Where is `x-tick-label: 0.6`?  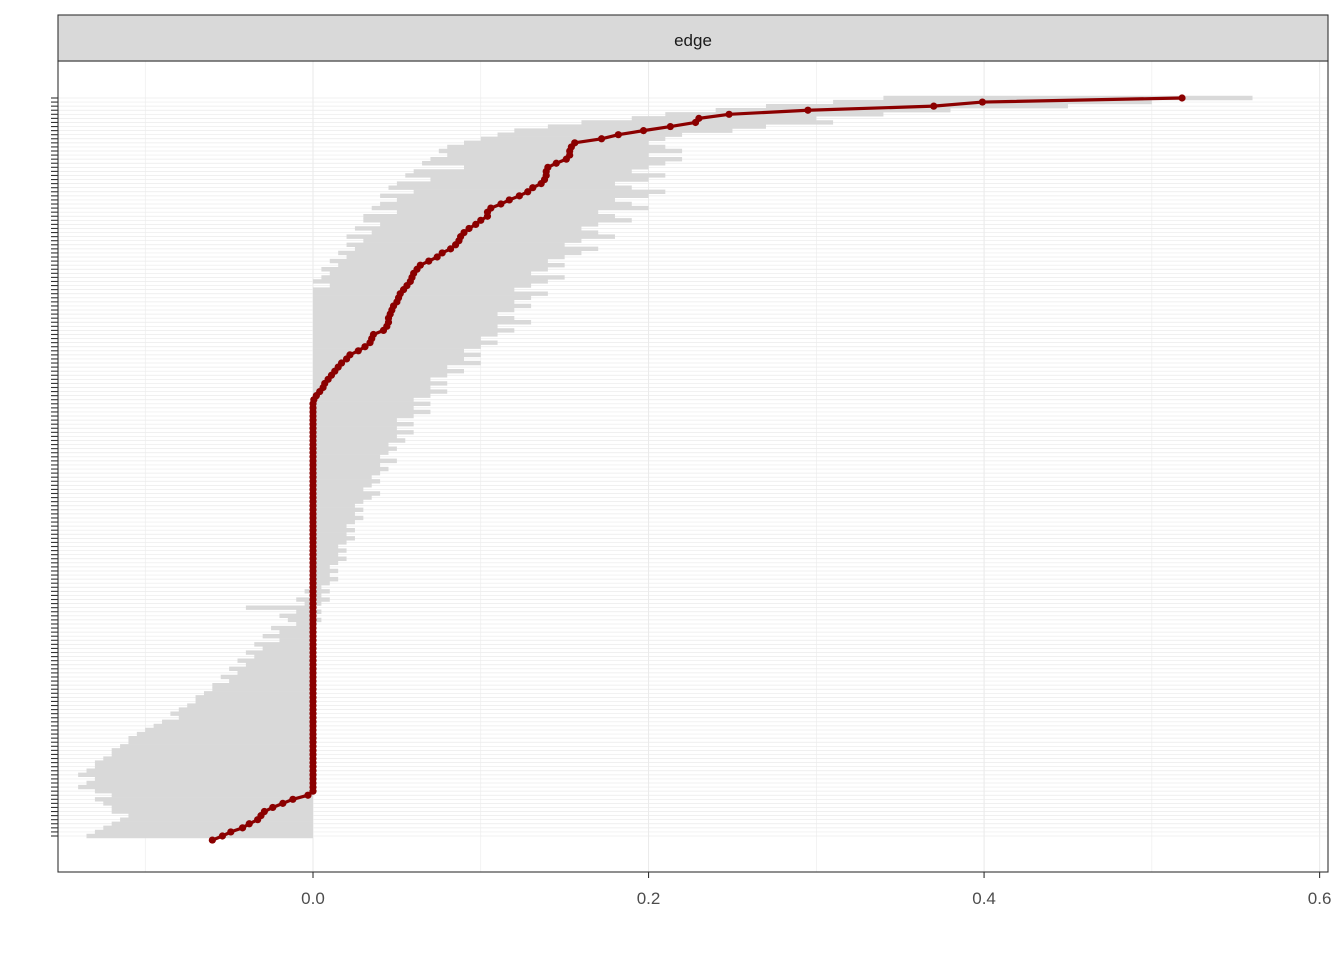 x-tick-label: 0.6 is located at coordinates (1320, 898).